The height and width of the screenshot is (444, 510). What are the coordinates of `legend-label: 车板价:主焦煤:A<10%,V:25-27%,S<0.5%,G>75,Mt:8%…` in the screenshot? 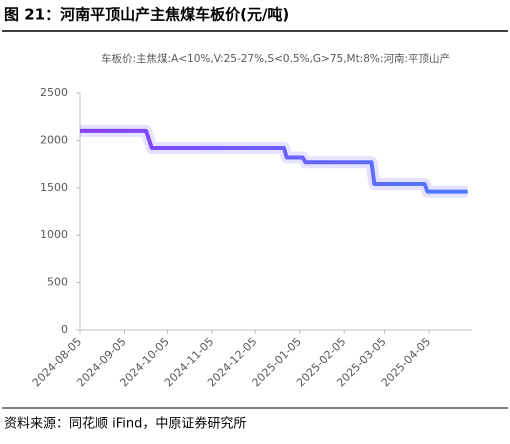 It's located at (275, 58).